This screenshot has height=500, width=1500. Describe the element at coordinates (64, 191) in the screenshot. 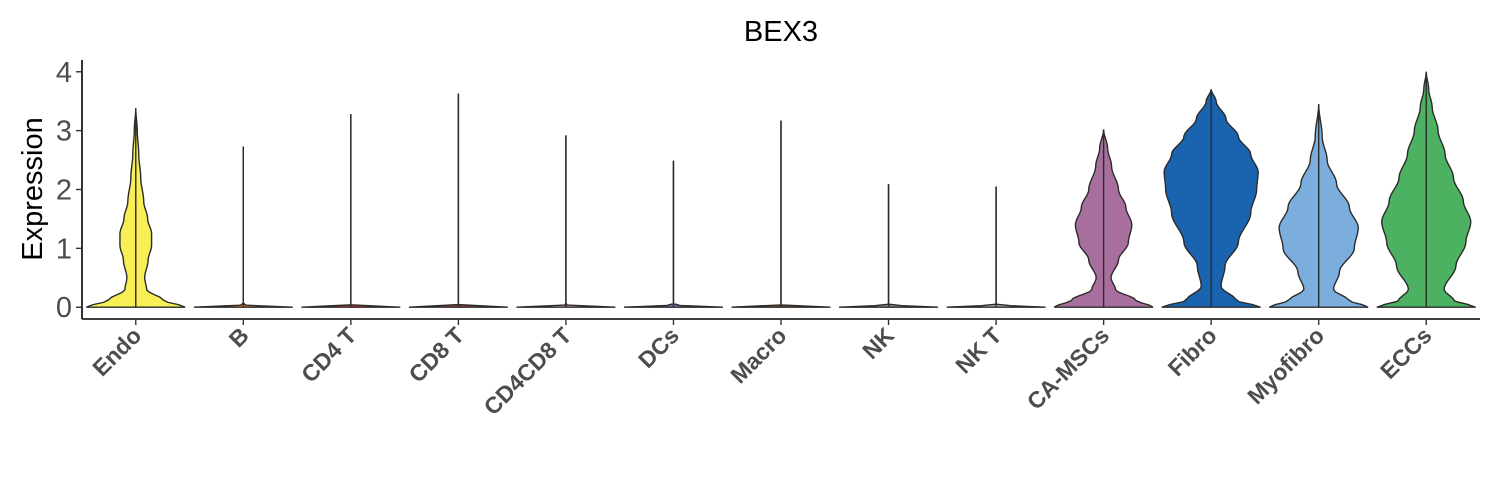

I see `y-tick-label: 2` at that location.